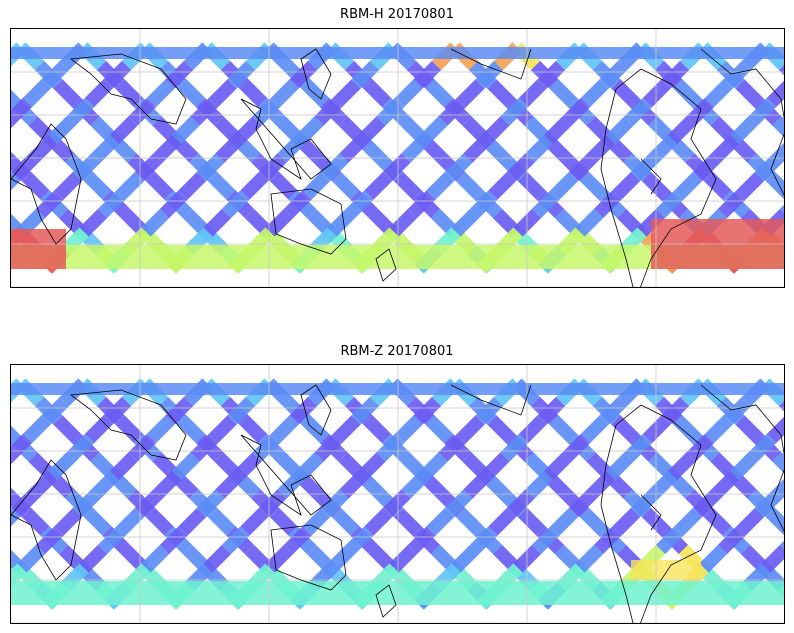 The height and width of the screenshot is (633, 794). What do you see at coordinates (397, 14) in the screenshot?
I see `map-title-top: RBM-H 20170801` at bounding box center [397, 14].